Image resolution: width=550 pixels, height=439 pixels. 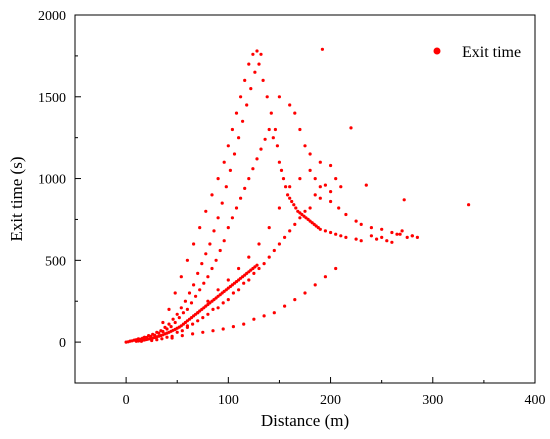 What do you see at coordinates (535, 400) in the screenshot?
I see `x-tick-label: 400` at bounding box center [535, 400].